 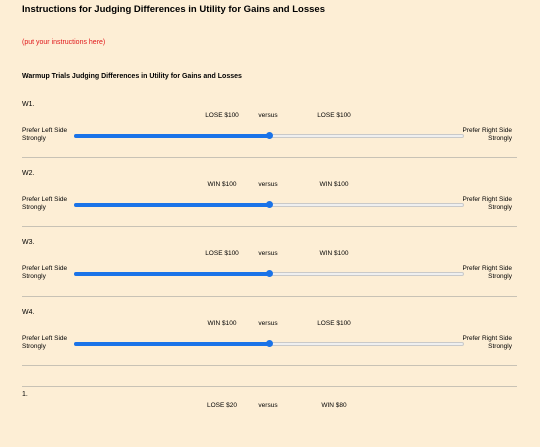 I want to click on trial-1: 1. LOSE $20 versus WIN $80, so click(x=269, y=419).